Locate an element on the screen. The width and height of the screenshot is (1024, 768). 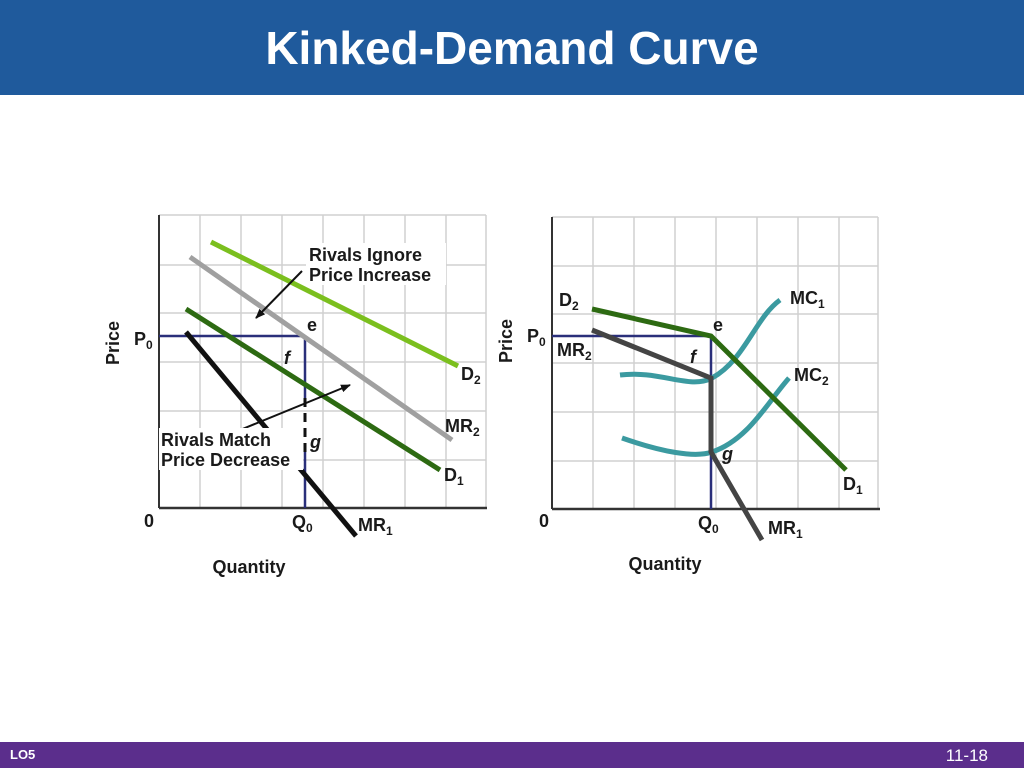
left-p0-sub: 0 is located at coordinates (149, 345).